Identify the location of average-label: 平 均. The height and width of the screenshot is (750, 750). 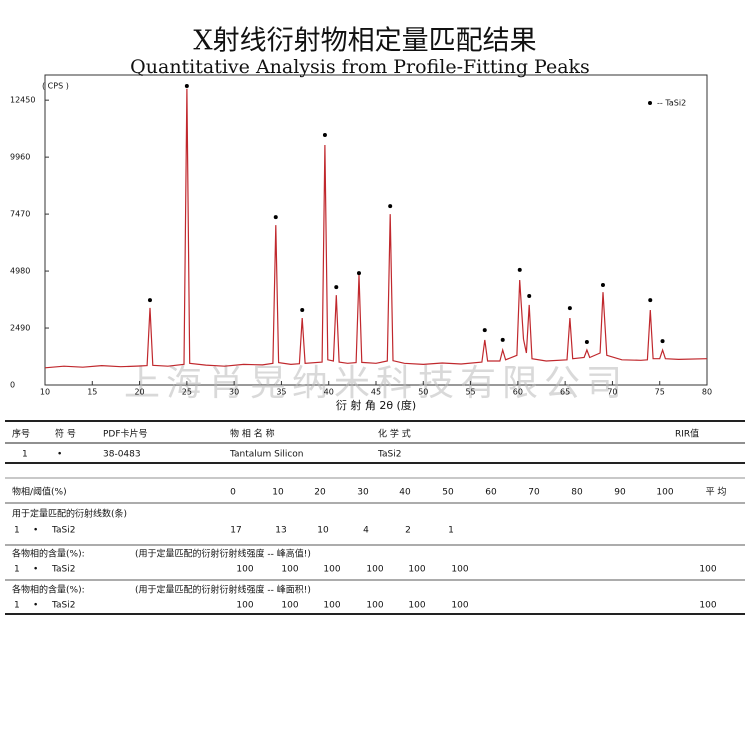
(716, 492).